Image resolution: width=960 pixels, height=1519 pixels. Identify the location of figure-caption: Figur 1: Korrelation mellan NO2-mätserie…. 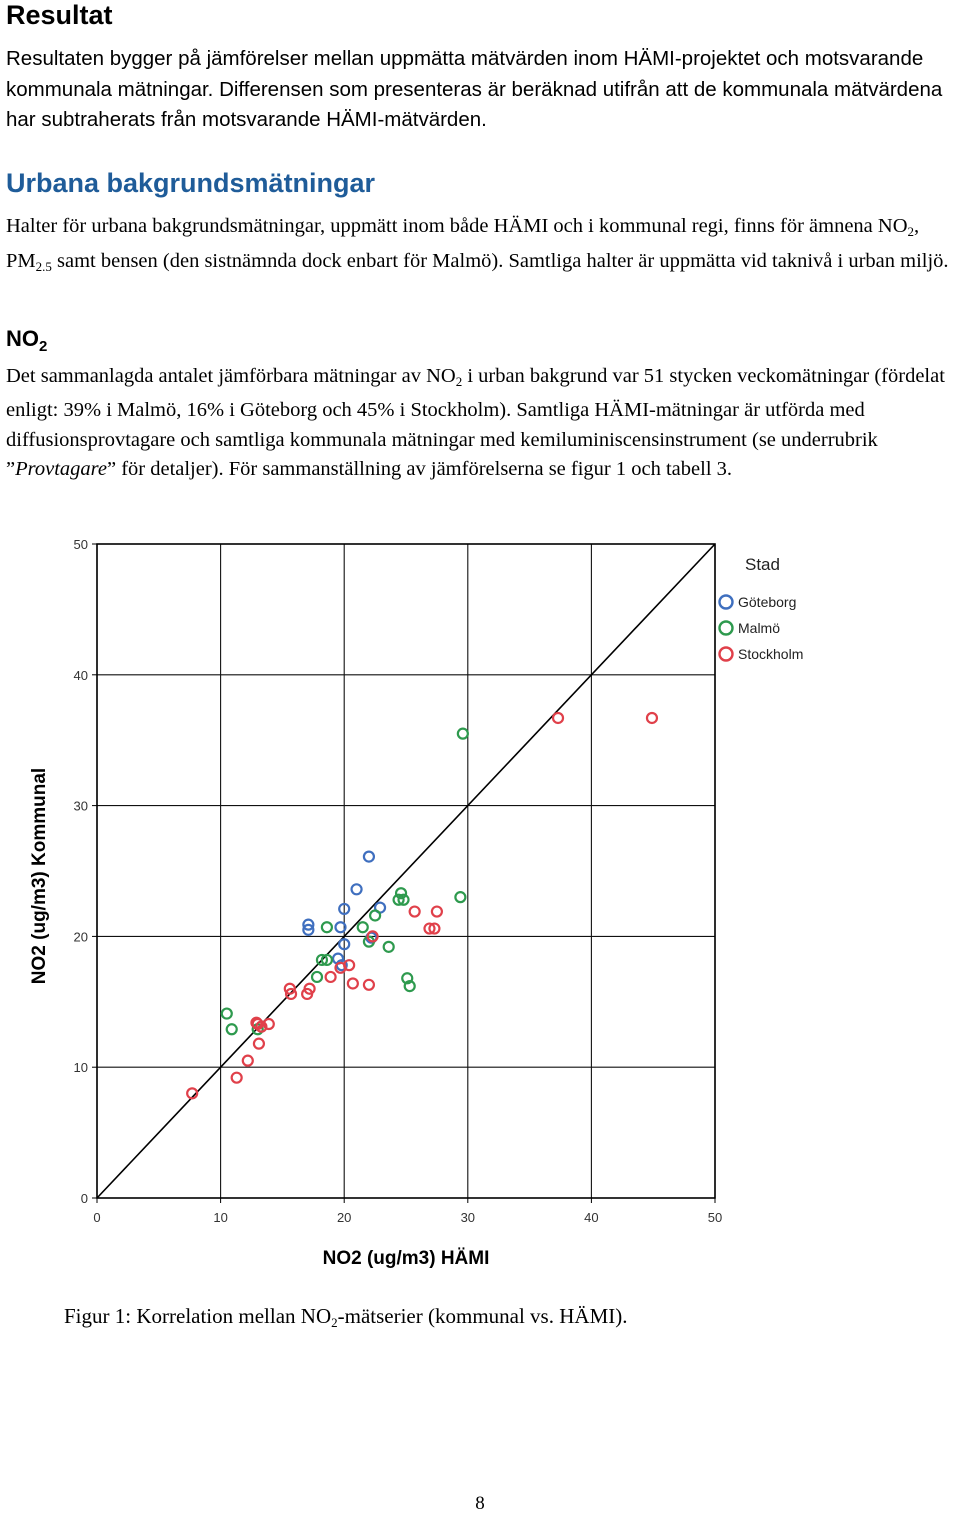
(345, 1317).